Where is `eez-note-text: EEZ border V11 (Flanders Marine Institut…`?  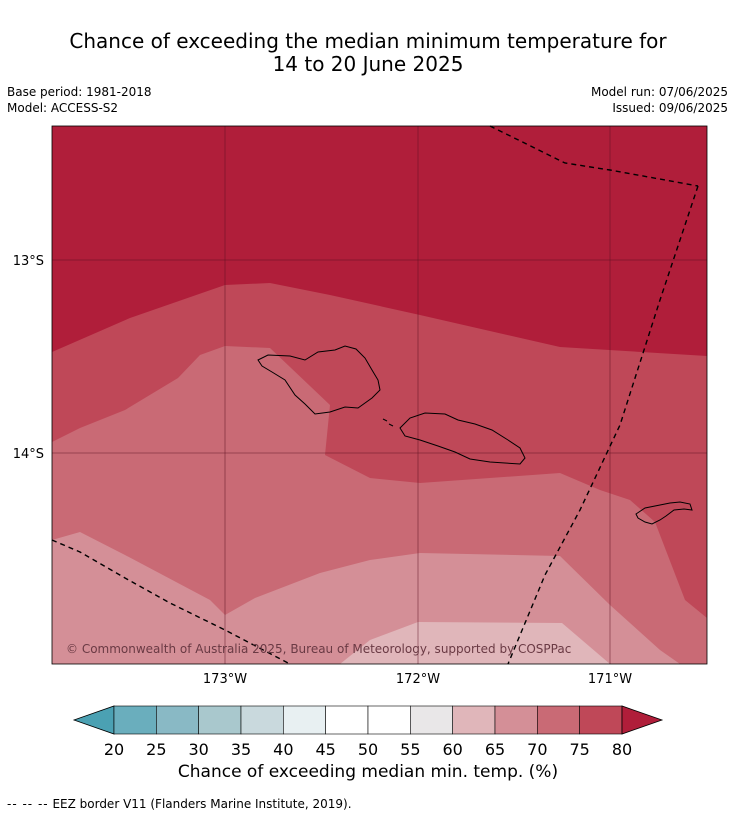
eez-note-text: EEZ border V11 (Flanders Marine Institut… is located at coordinates (202, 804).